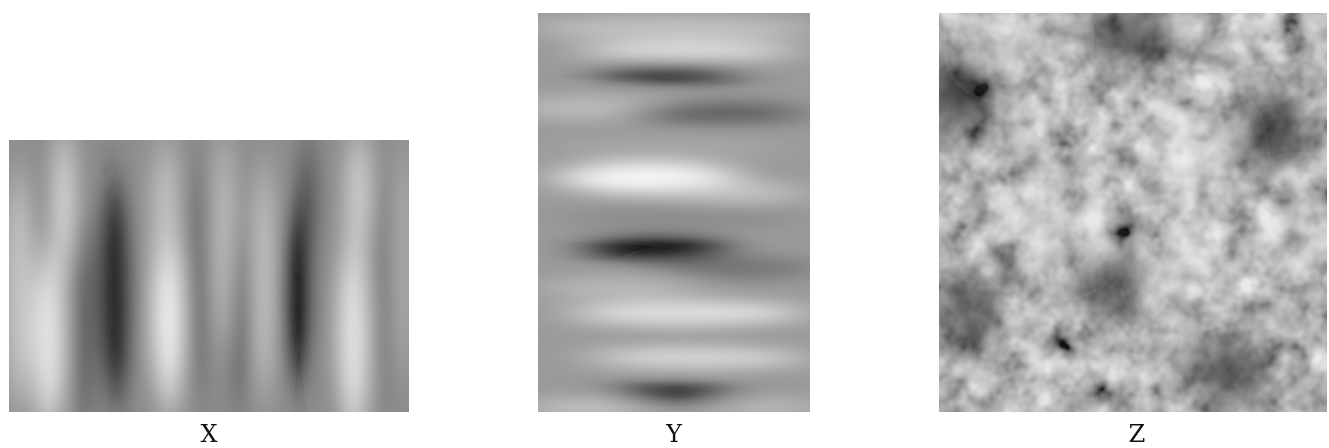 The width and height of the screenshot is (1329, 448). Describe the element at coordinates (674, 434) in the screenshot. I see `panel-y-label: Y` at that location.